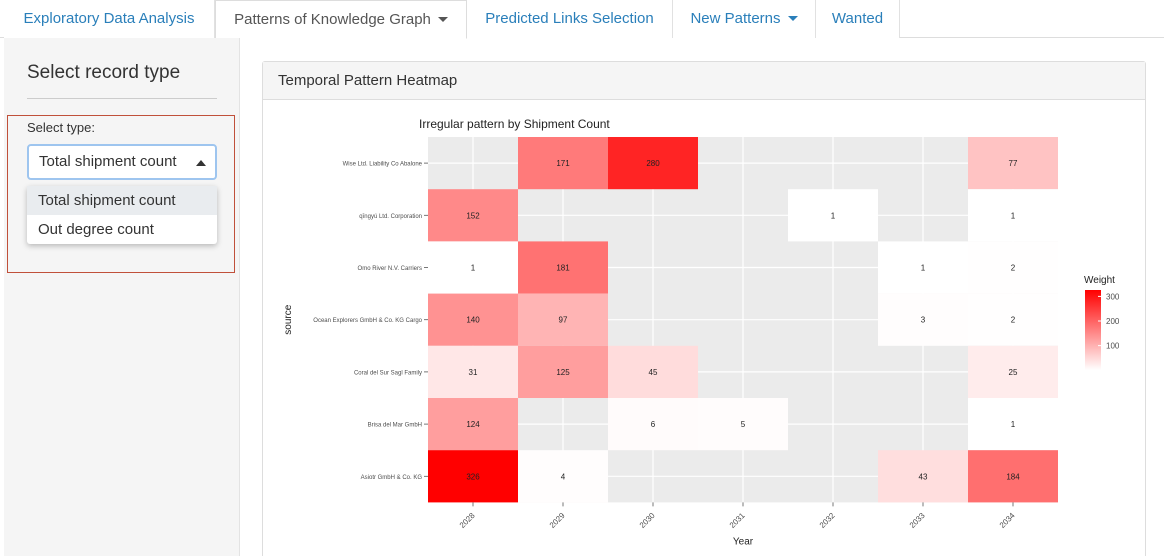 Image resolution: width=1164 pixels, height=556 pixels. I want to click on tab-label: Exploratory Data Analysis, so click(109, 18).